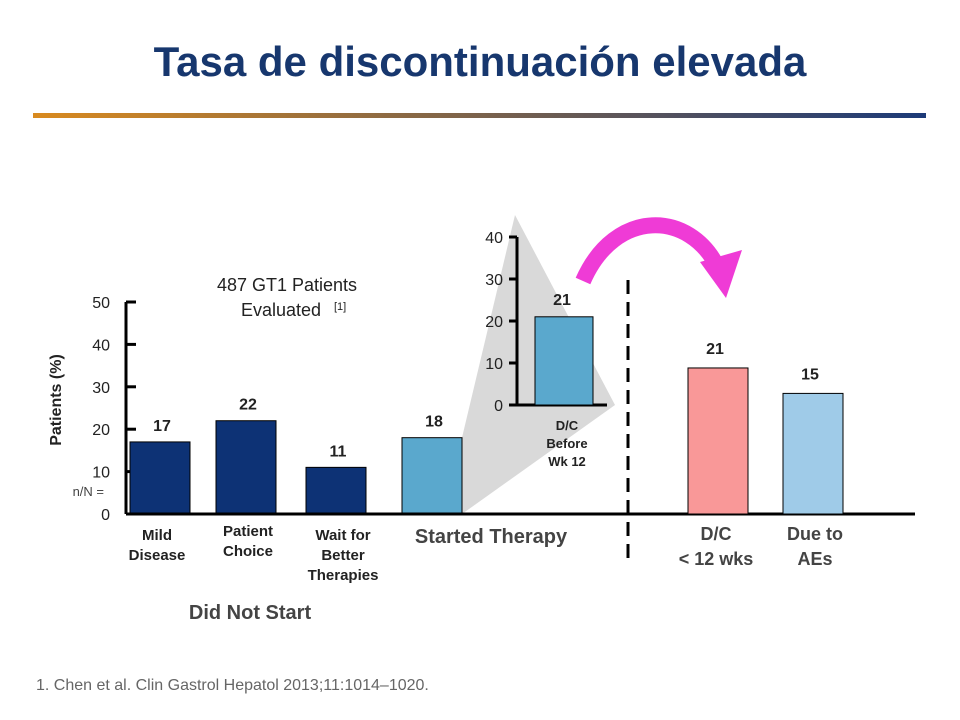 The height and width of the screenshot is (720, 960). What do you see at coordinates (287, 285) in the screenshot?
I see `evaluated-annotation-line-0: 487 GT1 Patients` at bounding box center [287, 285].